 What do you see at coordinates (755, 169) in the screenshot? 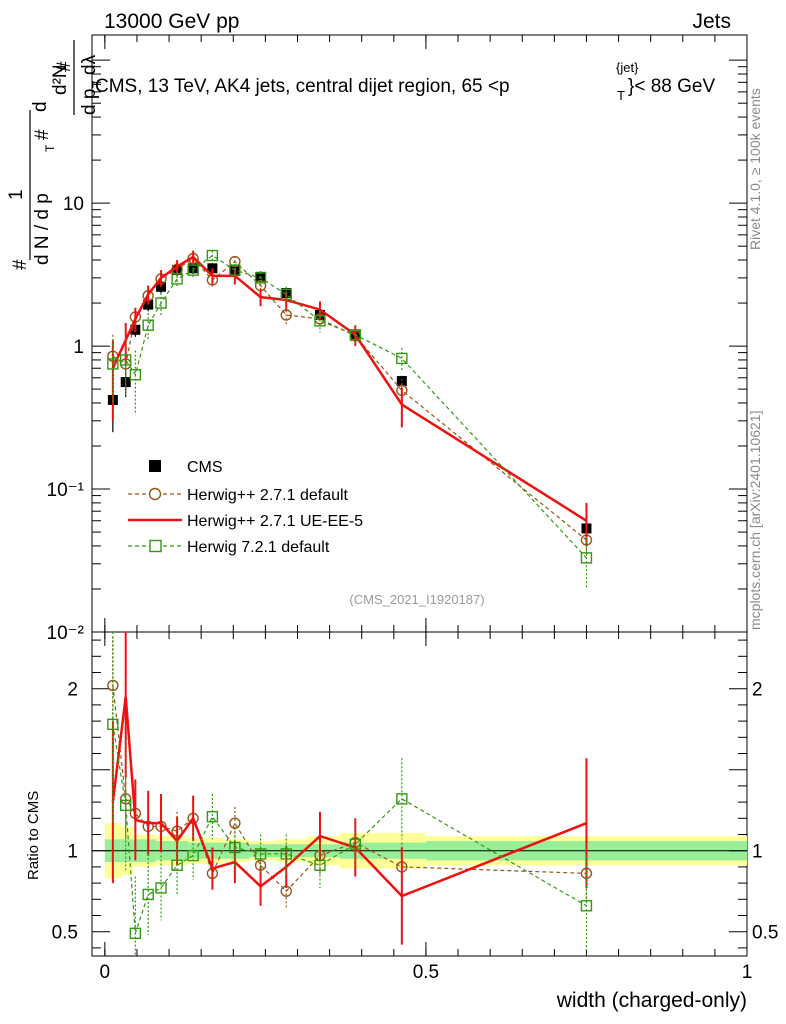
I see `side-label-rivet: Rivet 4.1.0, ≥ 100k events` at bounding box center [755, 169].